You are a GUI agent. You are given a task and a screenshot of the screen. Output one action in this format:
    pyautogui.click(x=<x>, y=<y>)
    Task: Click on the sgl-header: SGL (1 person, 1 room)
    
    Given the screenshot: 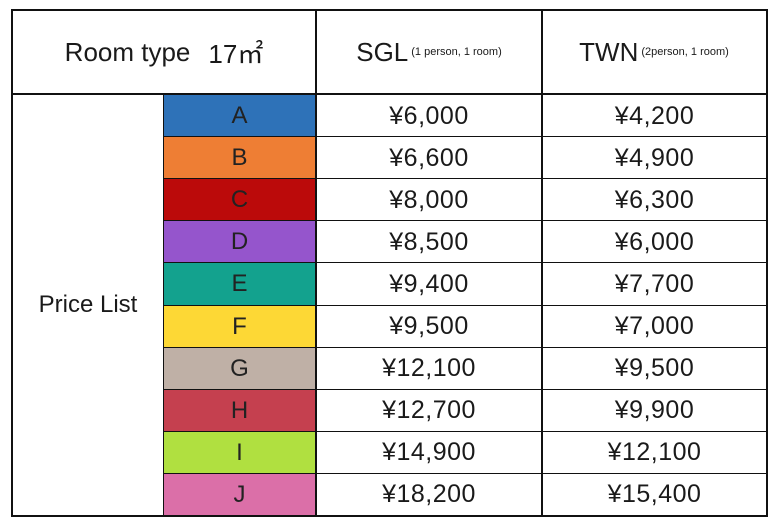 What is the action you would take?
    pyautogui.click(x=429, y=52)
    